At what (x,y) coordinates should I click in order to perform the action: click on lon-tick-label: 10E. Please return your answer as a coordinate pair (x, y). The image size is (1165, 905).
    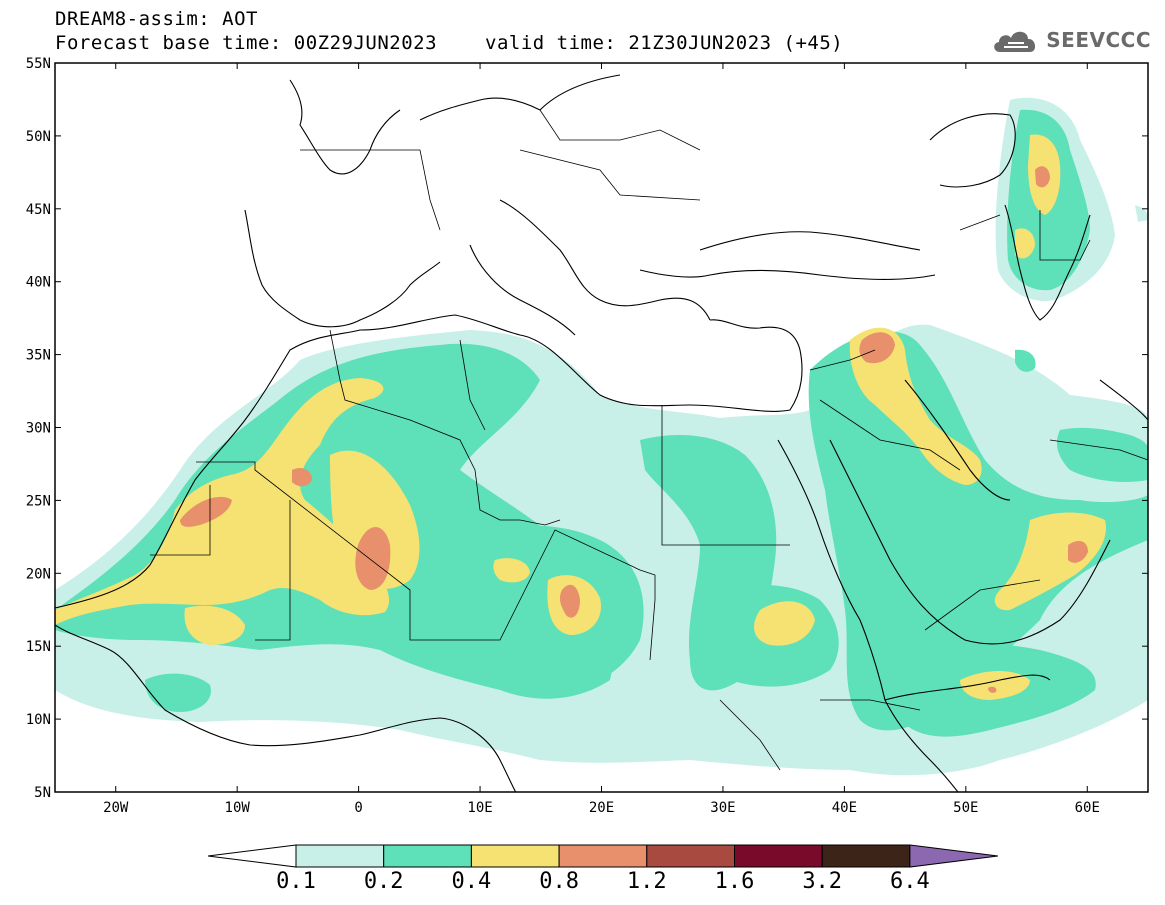
    Looking at the image, I should click on (479, 808).